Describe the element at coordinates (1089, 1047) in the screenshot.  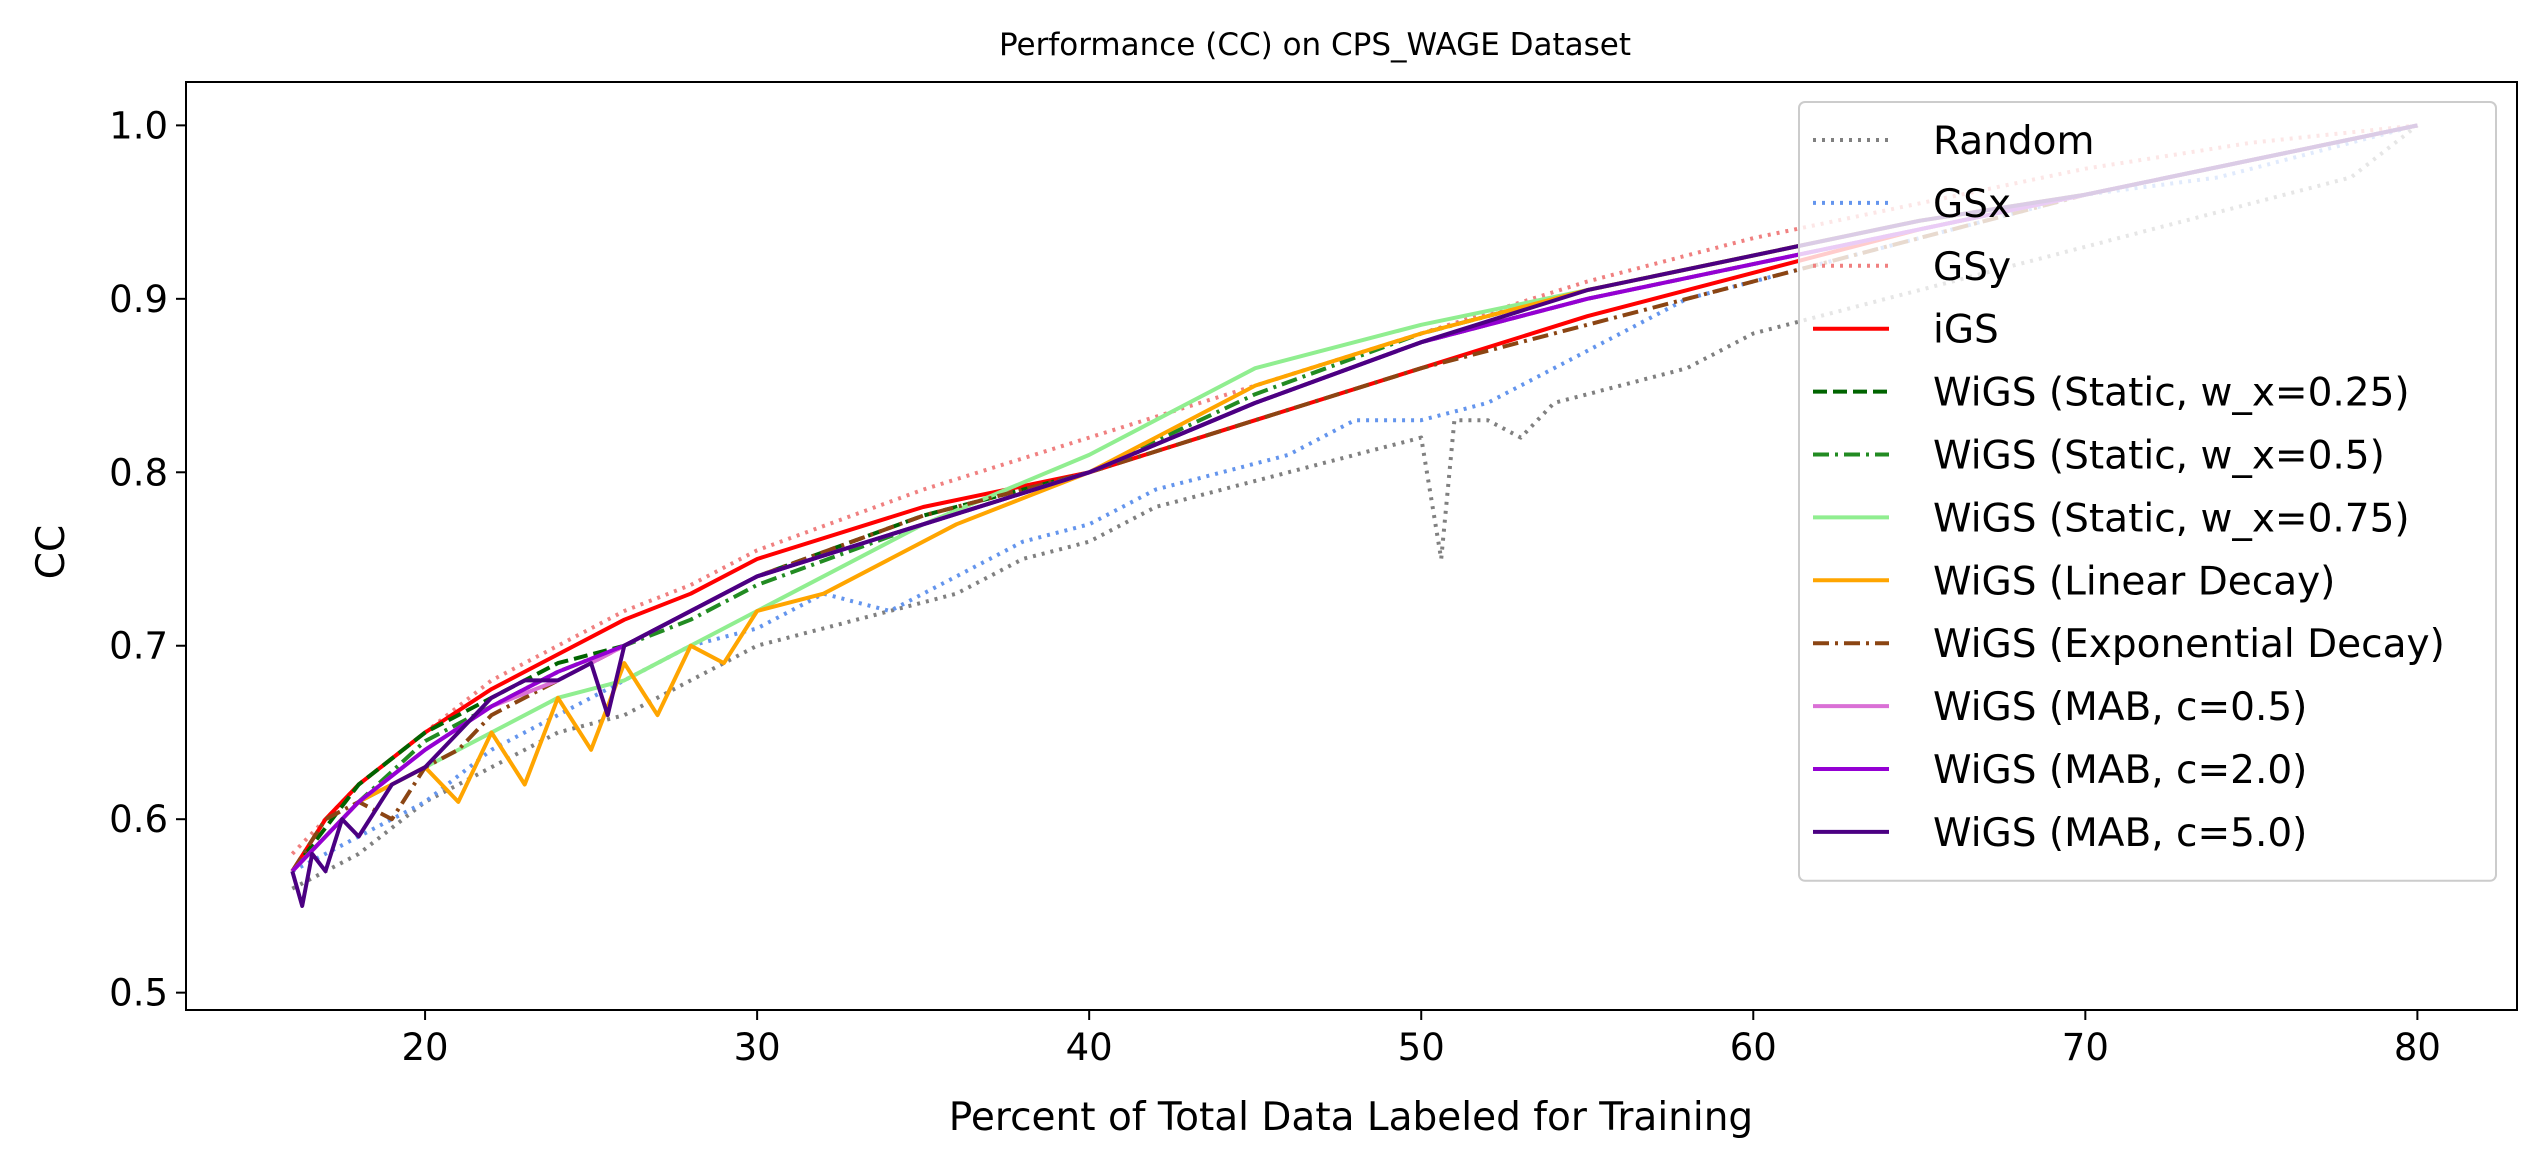
I see `x-tick-label: 40` at that location.